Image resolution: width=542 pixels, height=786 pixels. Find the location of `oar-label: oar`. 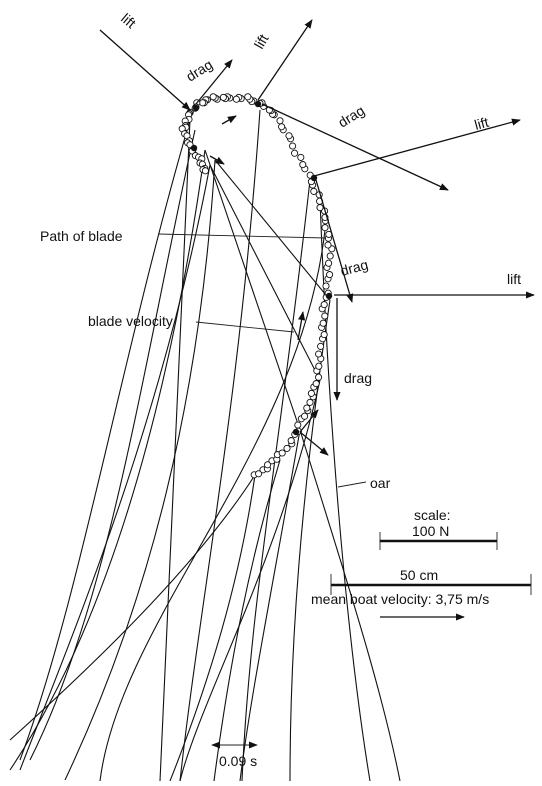

oar-label: oar is located at coordinates (380, 483).